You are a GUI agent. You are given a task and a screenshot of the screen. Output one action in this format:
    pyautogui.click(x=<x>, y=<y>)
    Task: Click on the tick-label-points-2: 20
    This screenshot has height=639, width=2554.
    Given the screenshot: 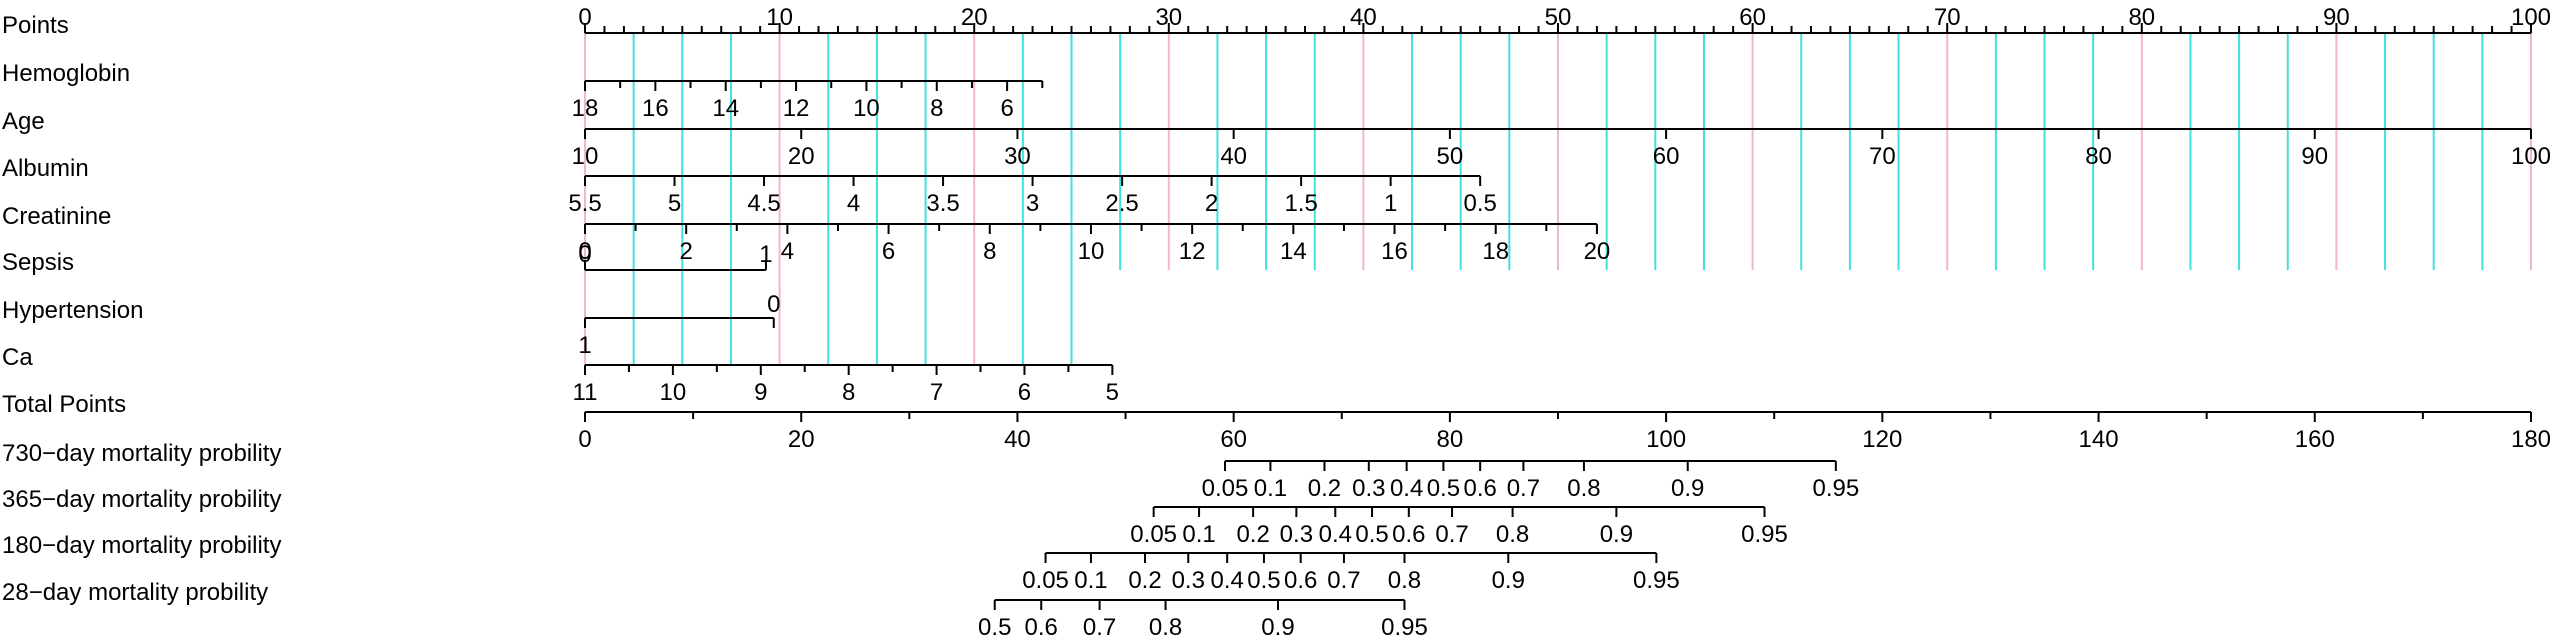 What is the action you would take?
    pyautogui.click(x=974, y=17)
    